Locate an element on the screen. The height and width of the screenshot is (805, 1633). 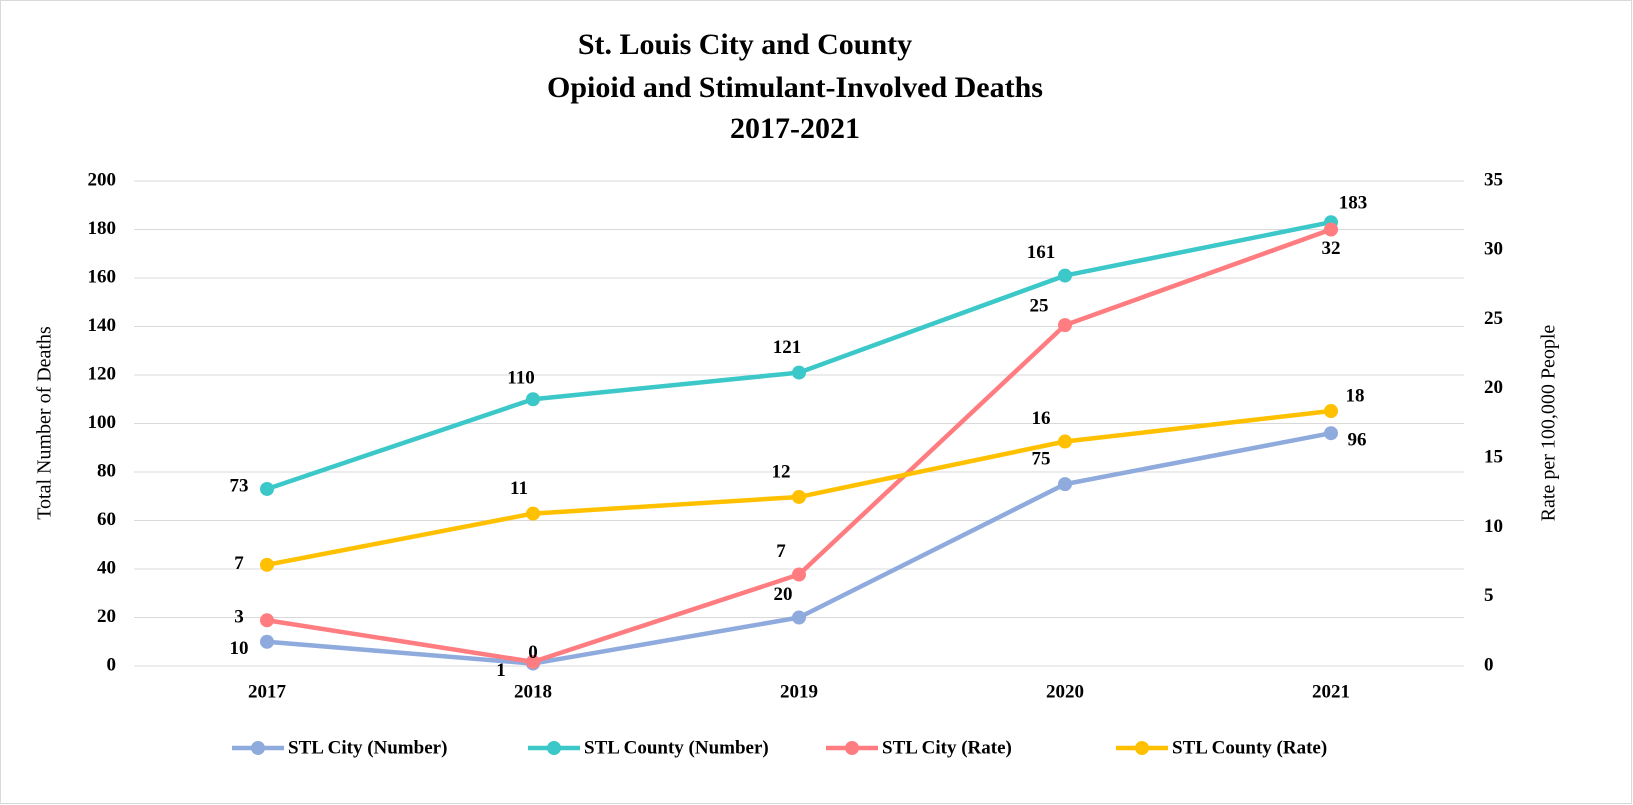
y2-tick-label: 10 is located at coordinates (1493, 526).